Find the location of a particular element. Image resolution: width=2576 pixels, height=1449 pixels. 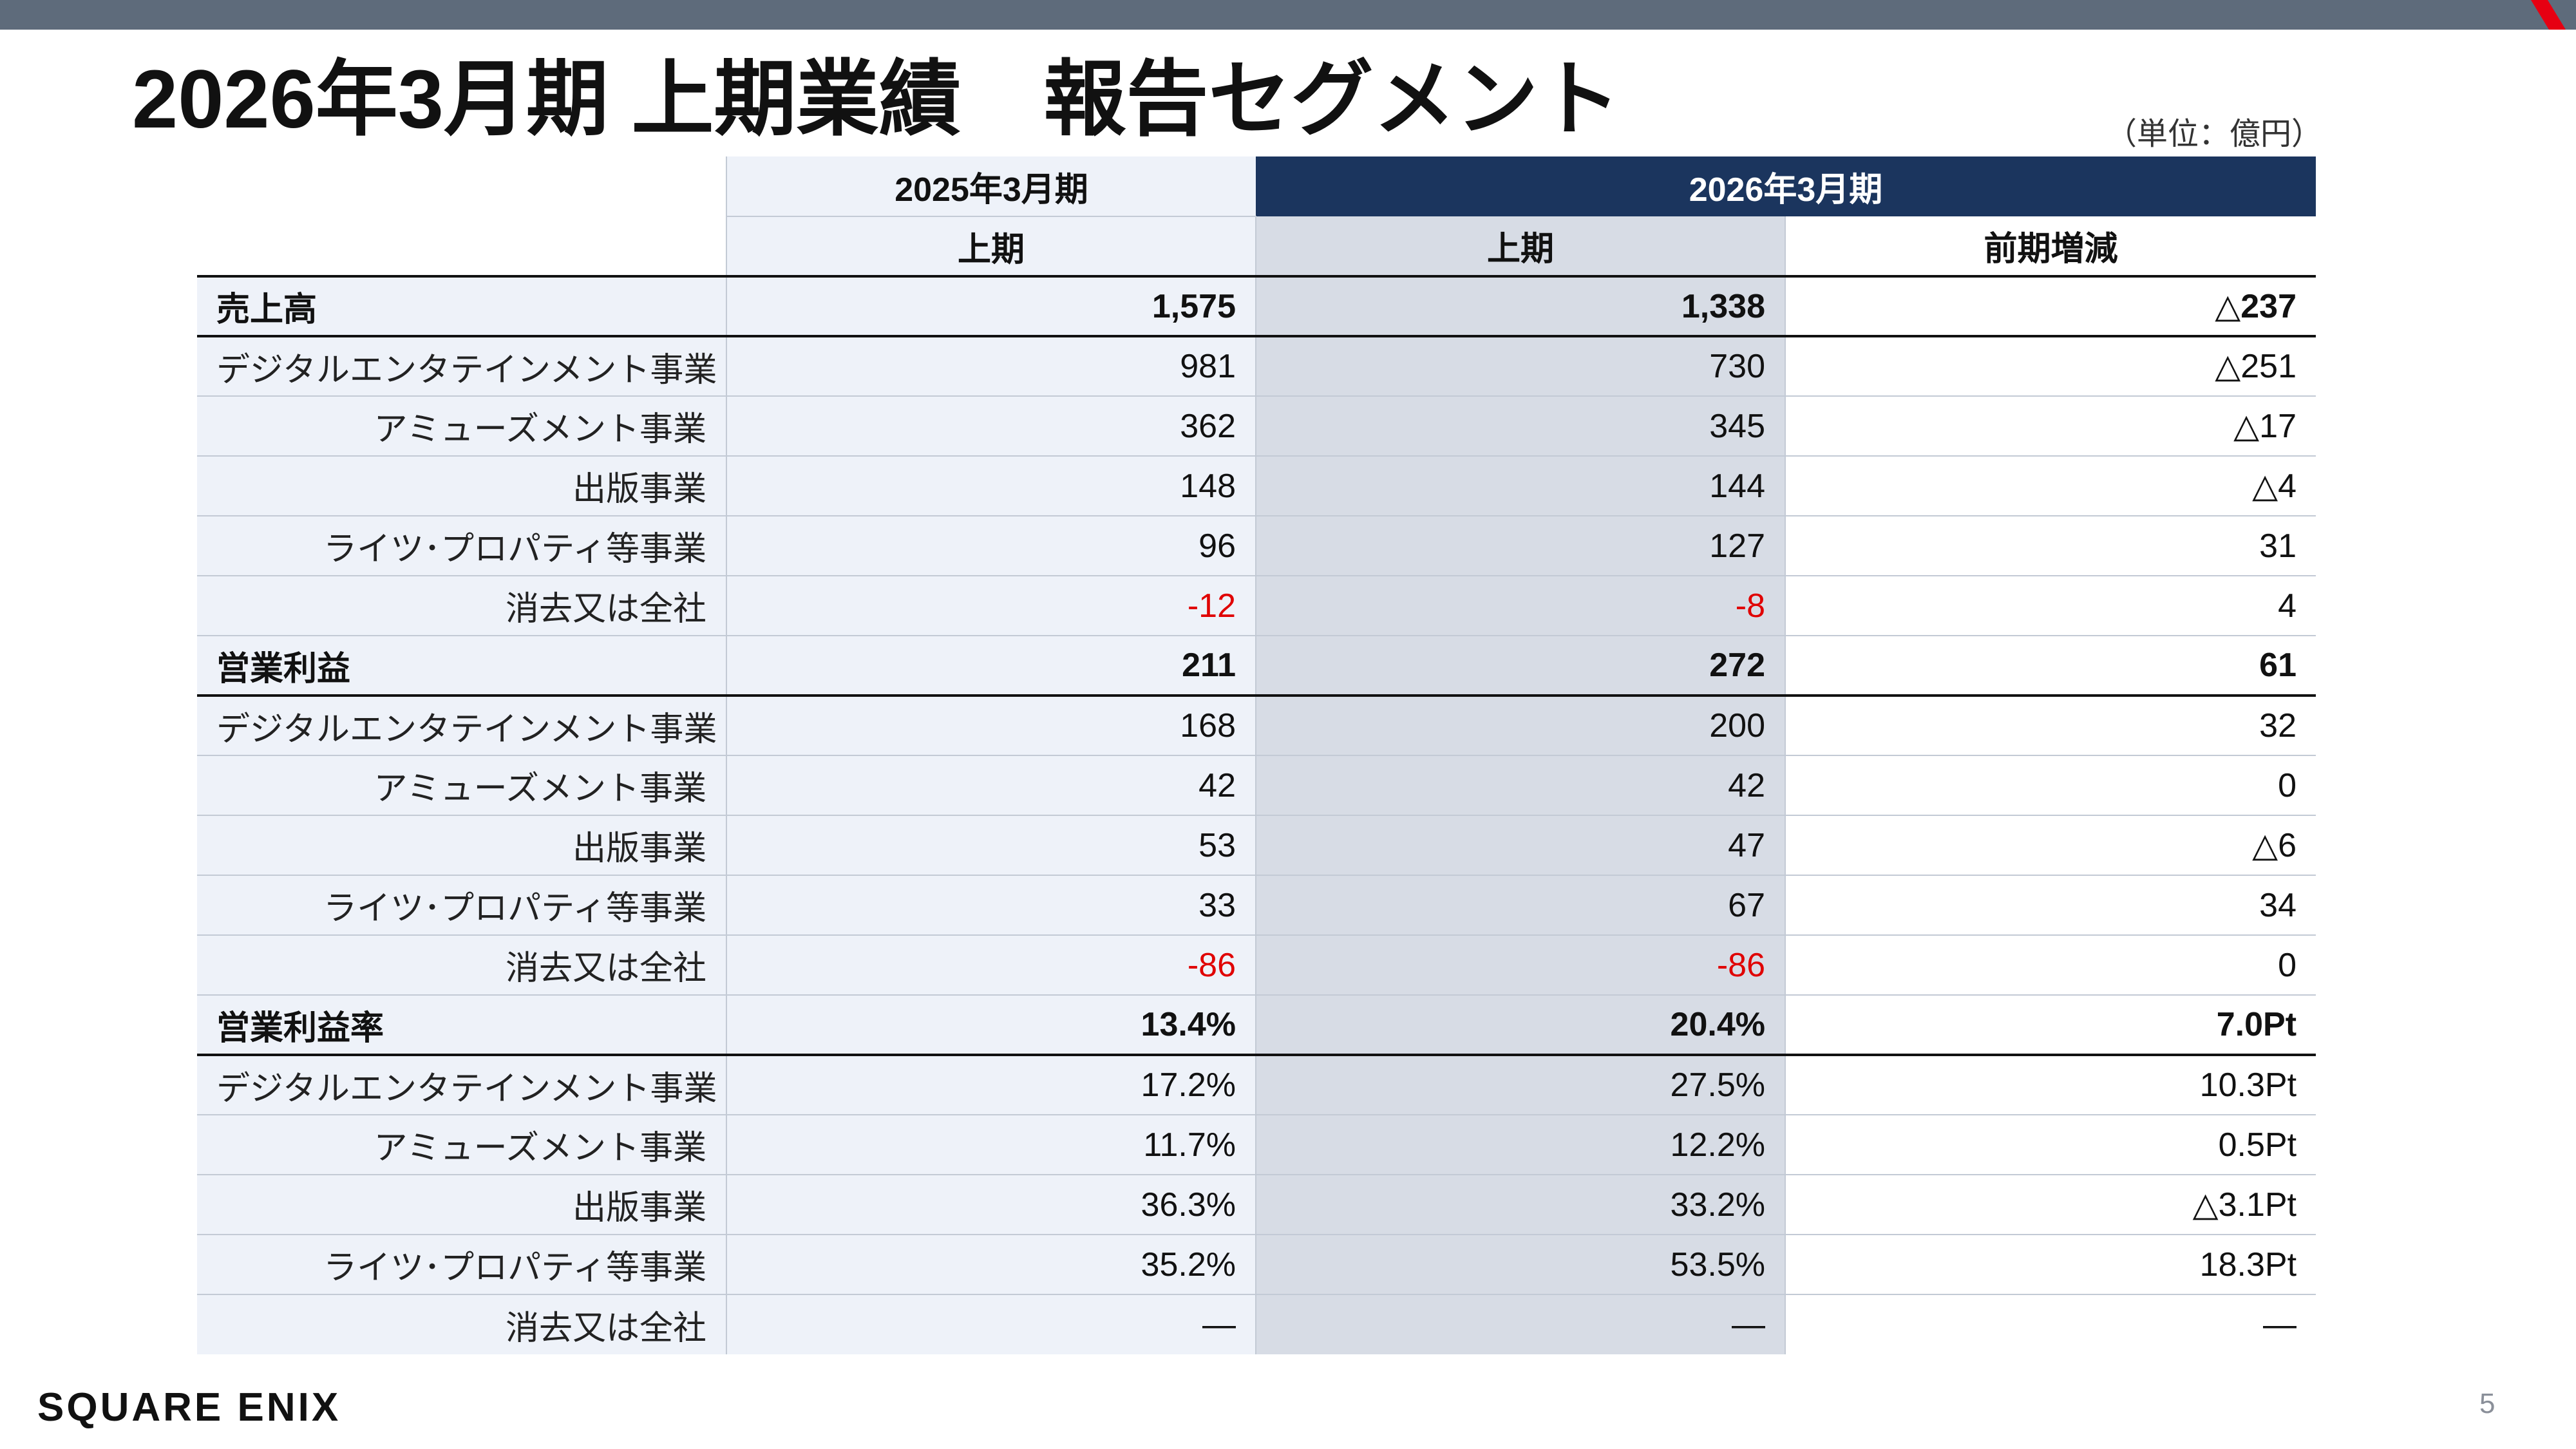

yoy-change-value: 61 is located at coordinates (2050, 666).